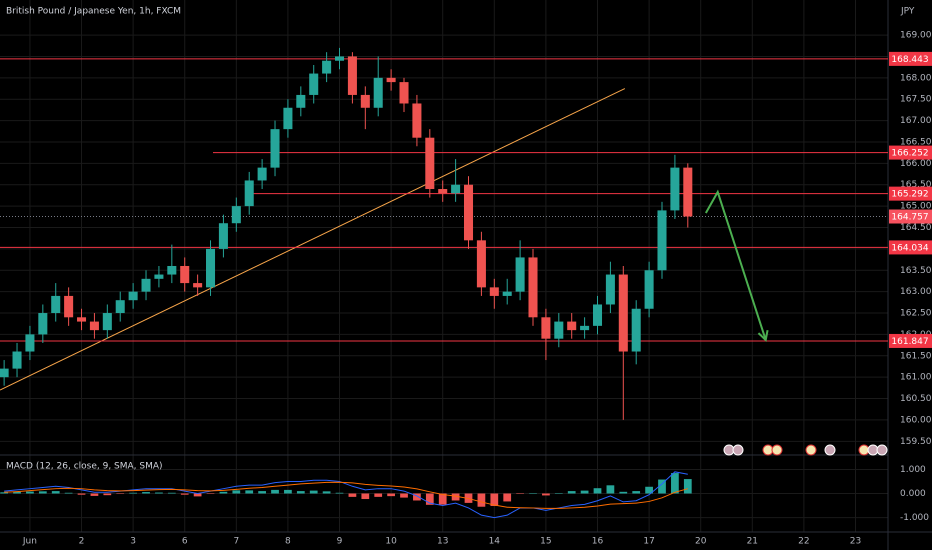 This screenshot has height=550, width=932. I want to click on y-tick-label: 168.000, so click(916, 78).